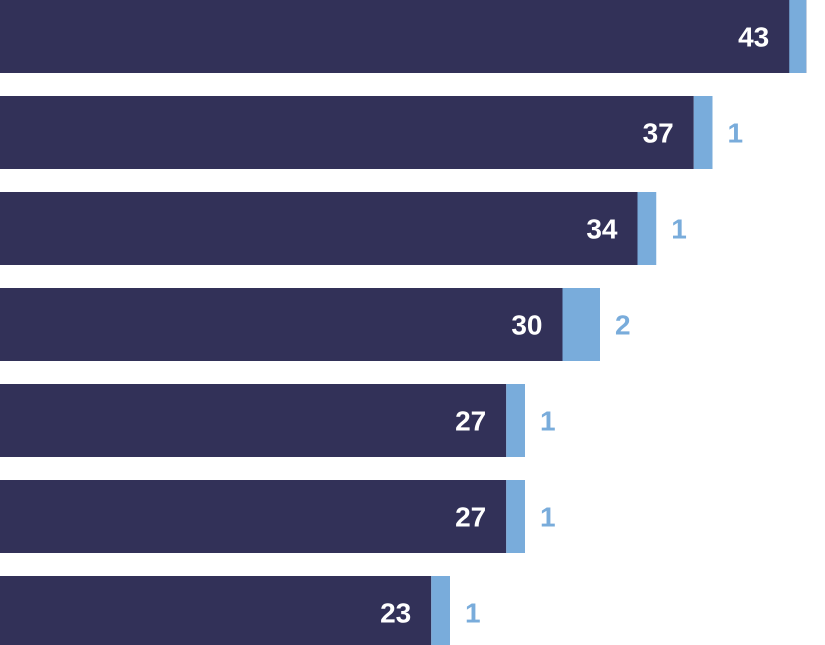 The width and height of the screenshot is (825, 645). Describe the element at coordinates (623, 325) in the screenshot. I see `bar-secondary-value-label: 2` at that location.